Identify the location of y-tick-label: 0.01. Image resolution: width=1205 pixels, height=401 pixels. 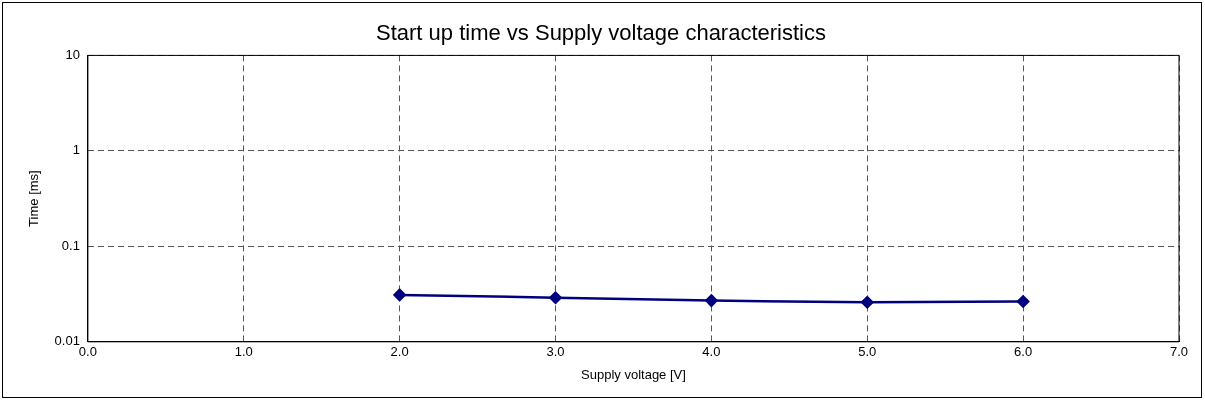
(67, 341).